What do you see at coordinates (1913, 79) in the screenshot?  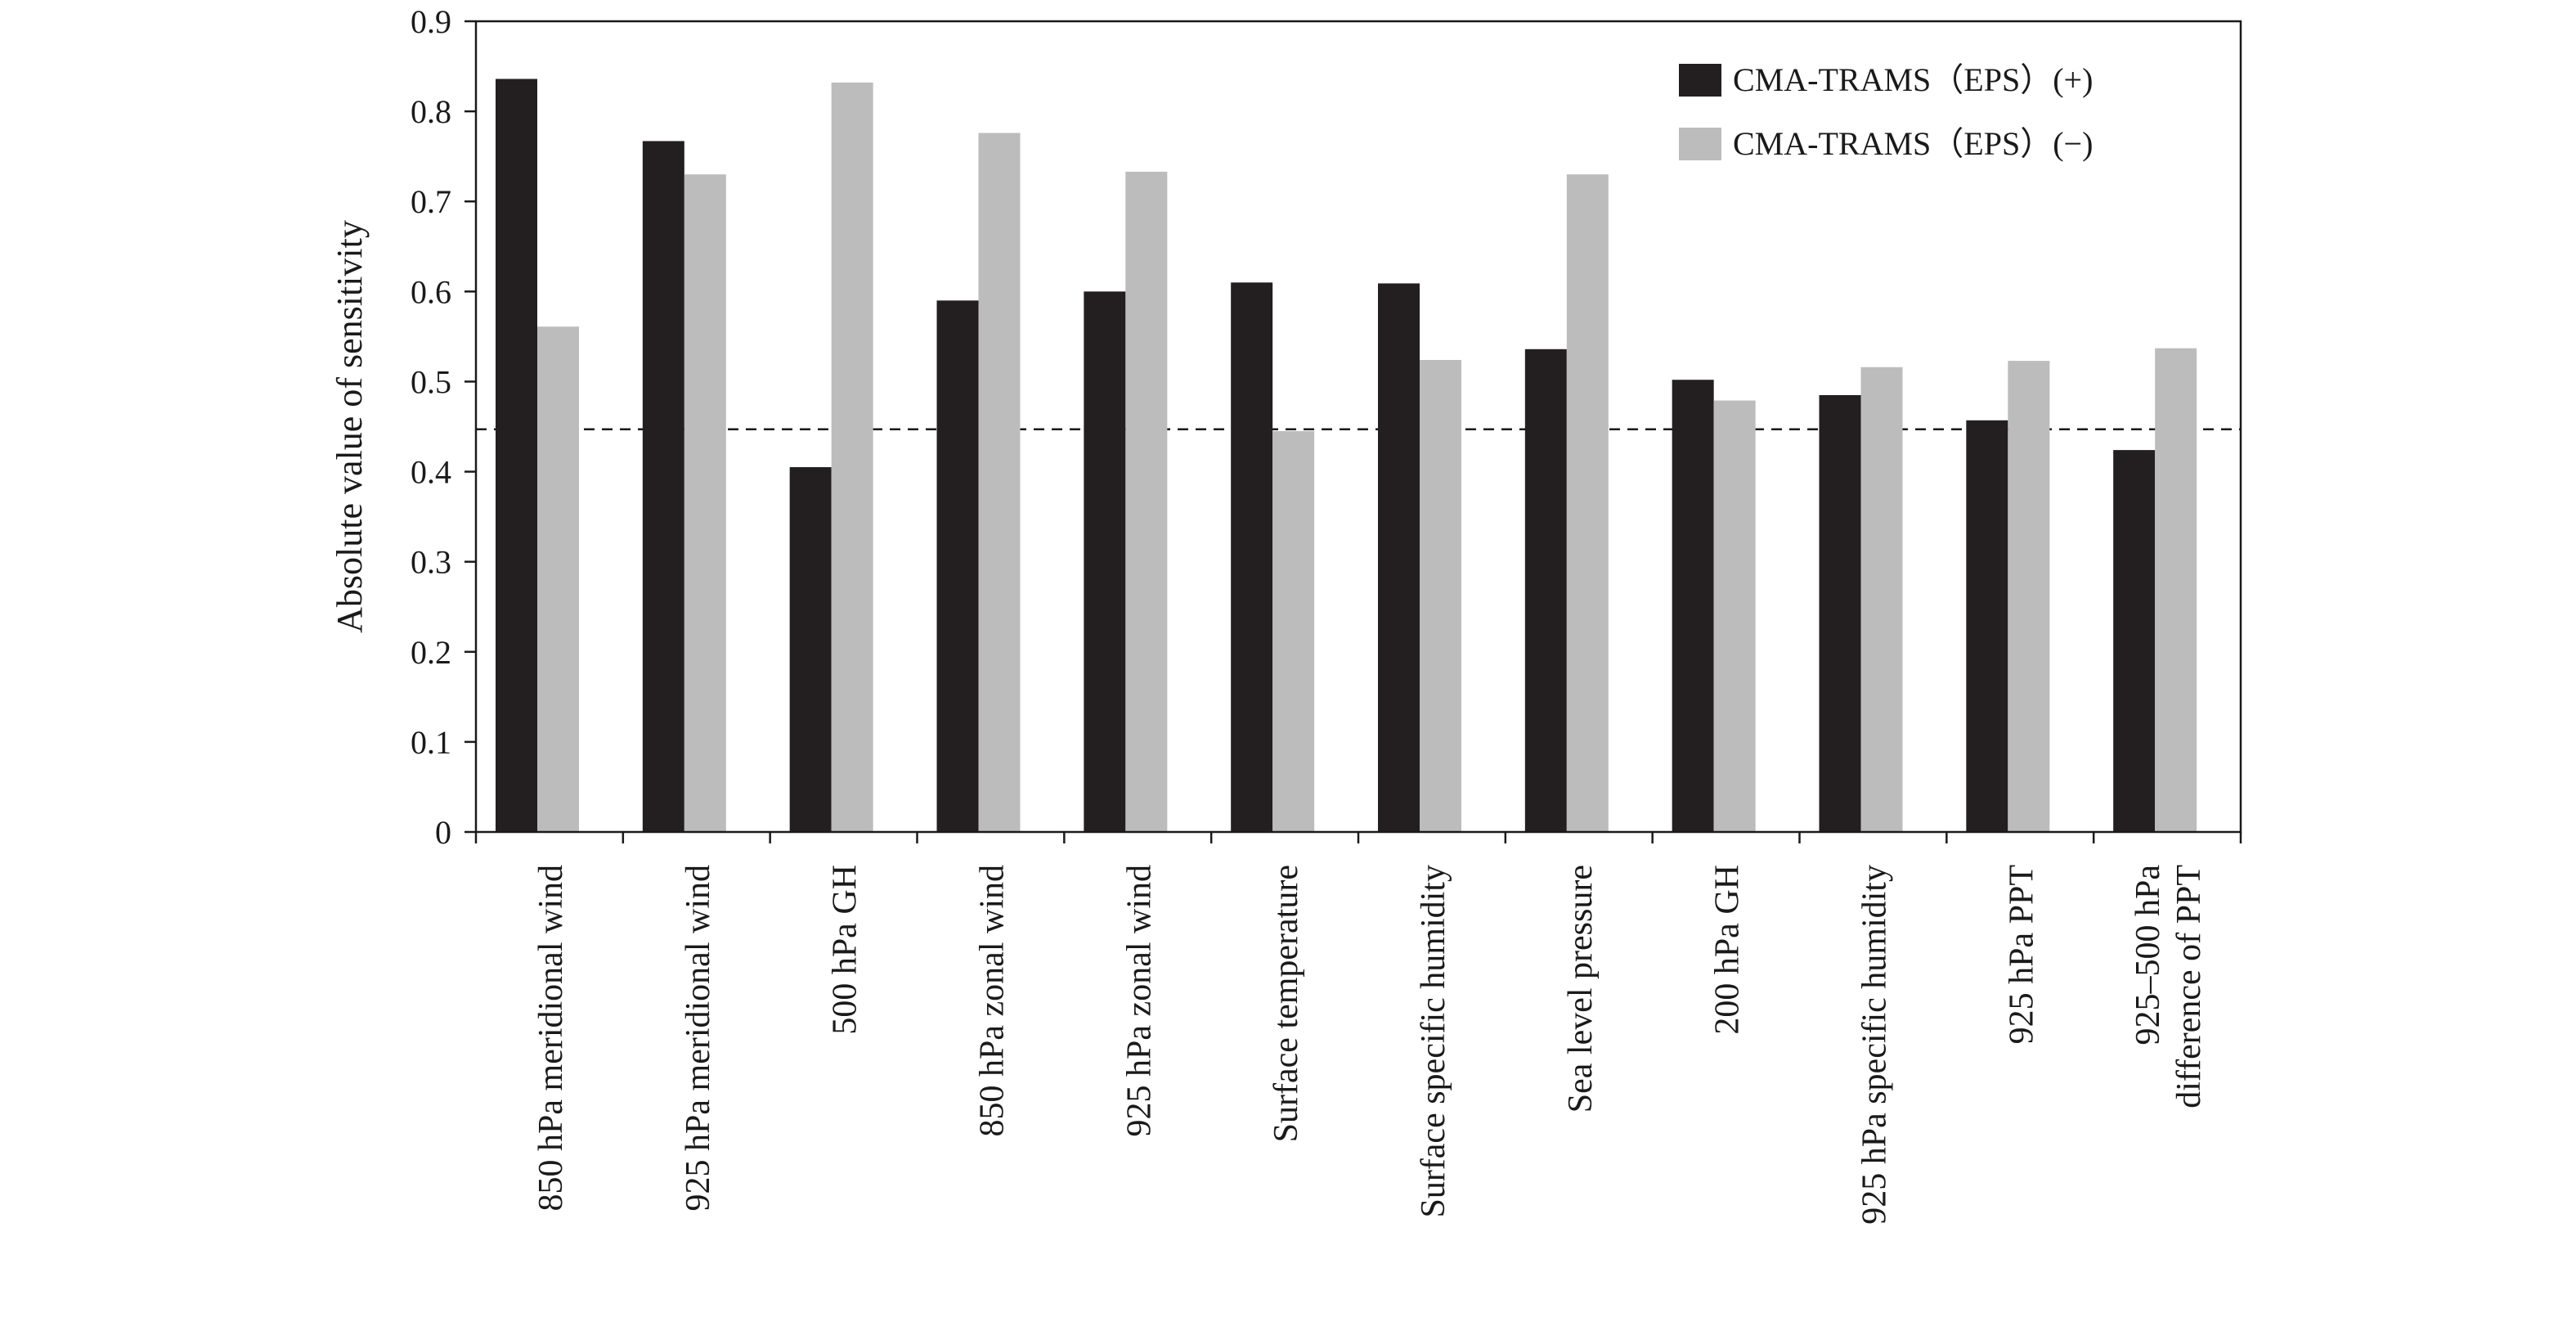 I see `legend-label-plus: CMA-TRAMS（EPS）(+)` at bounding box center [1913, 79].